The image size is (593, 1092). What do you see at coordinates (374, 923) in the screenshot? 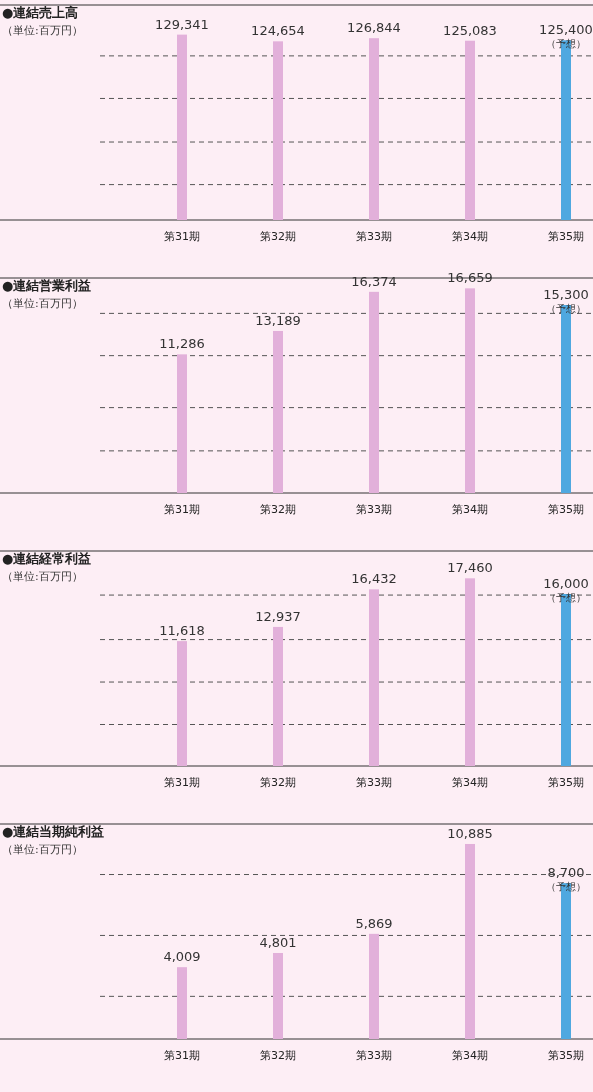
I see `data-label: 5,869` at bounding box center [374, 923].